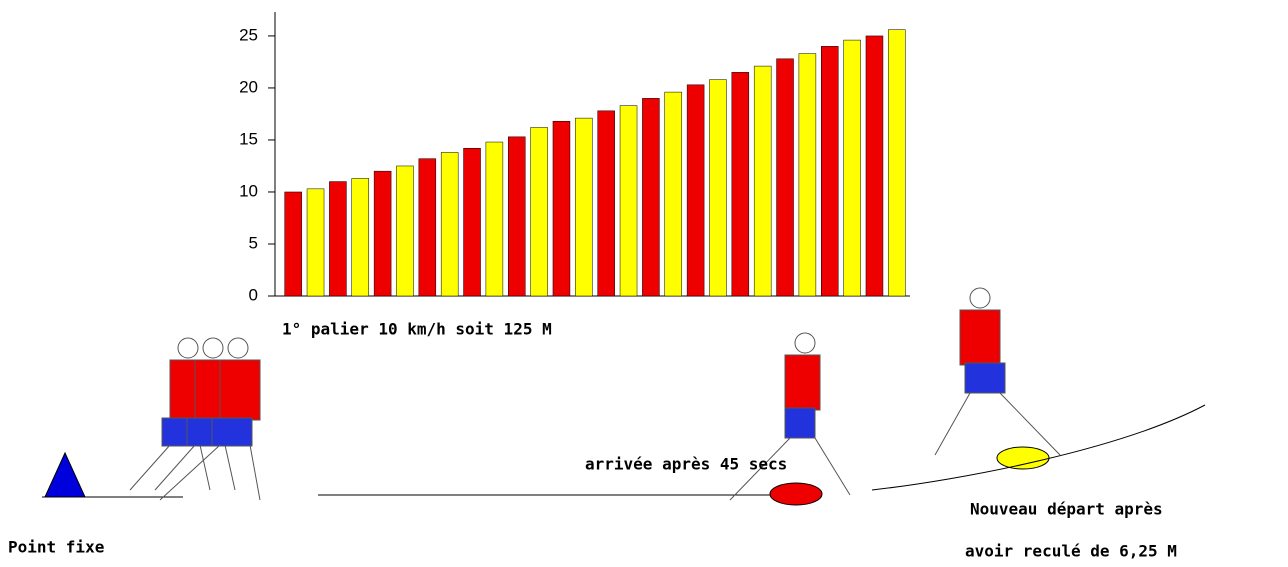 The width and height of the screenshot is (1288, 567). Describe the element at coordinates (253, 242) in the screenshot. I see `y-tick-label: 5` at that location.